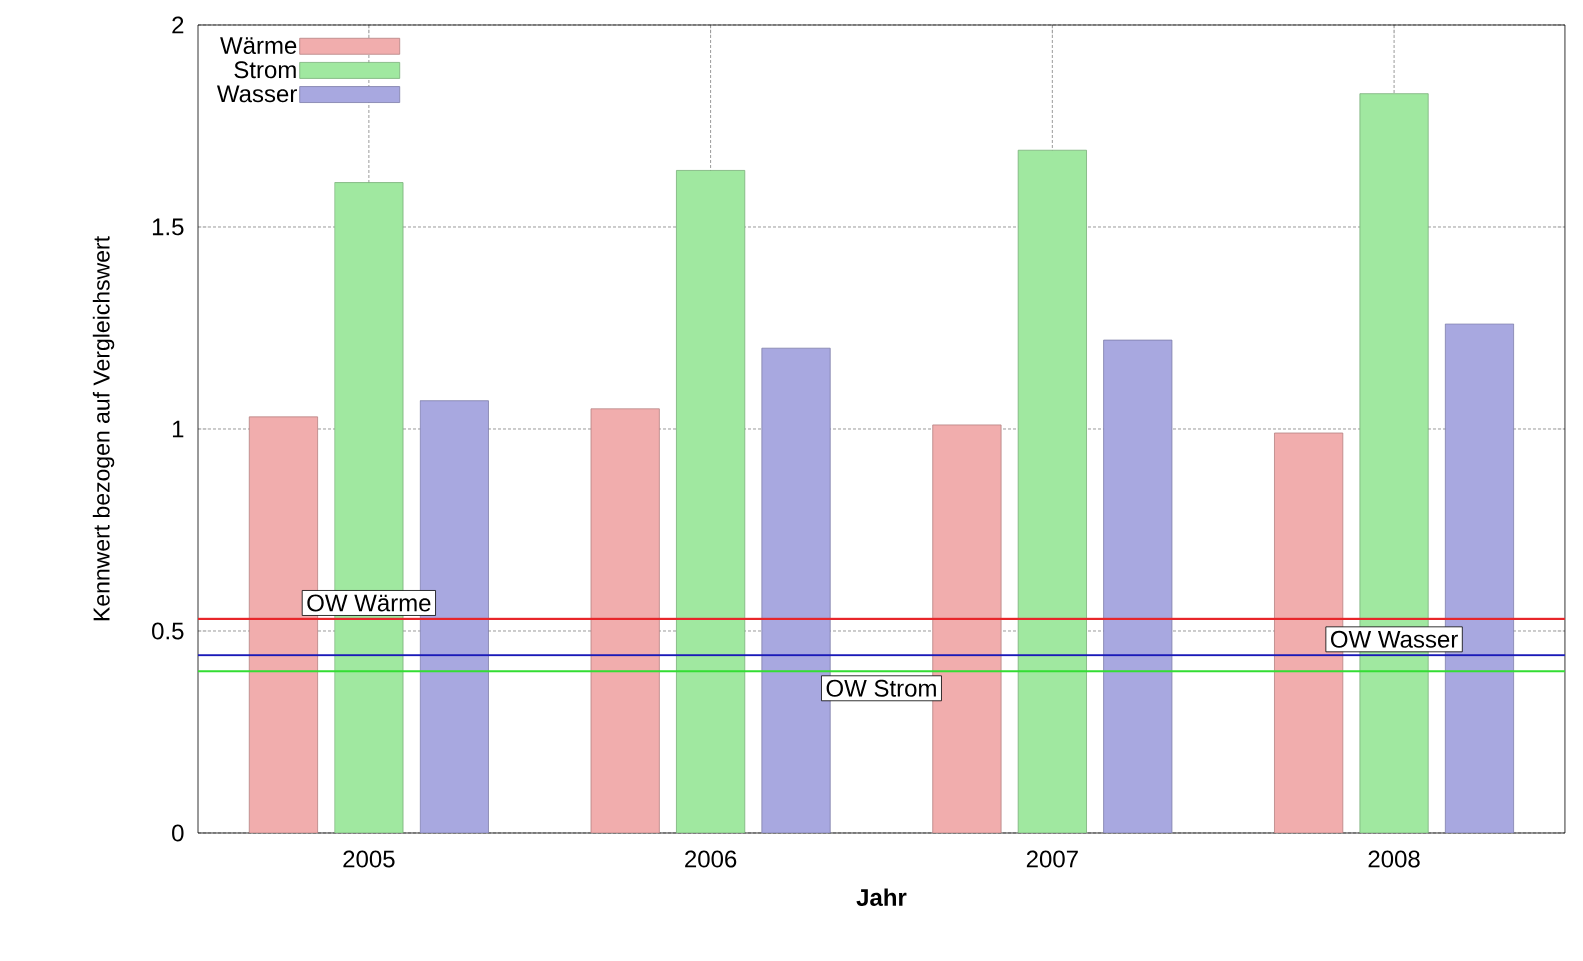  Describe the element at coordinates (103, 428) in the screenshot. I see `y-axis-title: Kennwert bezogen auf Vergleichswert` at that location.